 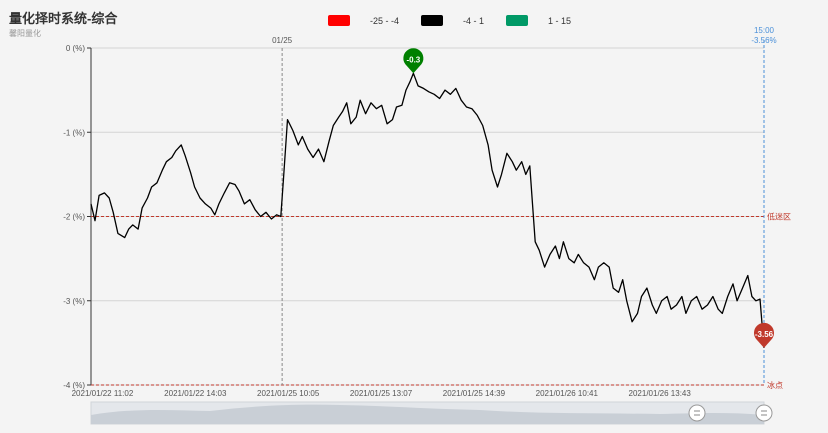 What do you see at coordinates (697, 413) in the screenshot?
I see `data-zoom-handle-left` at bounding box center [697, 413].